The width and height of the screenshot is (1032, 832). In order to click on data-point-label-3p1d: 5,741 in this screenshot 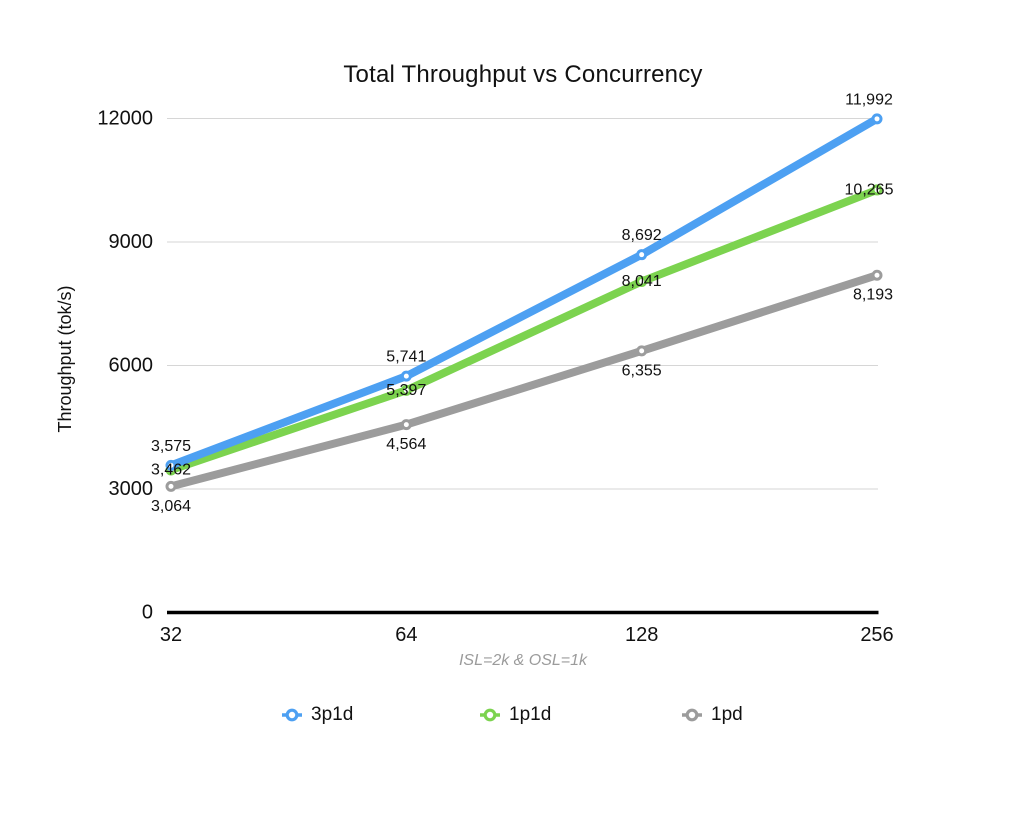, I will do `click(406, 357)`.